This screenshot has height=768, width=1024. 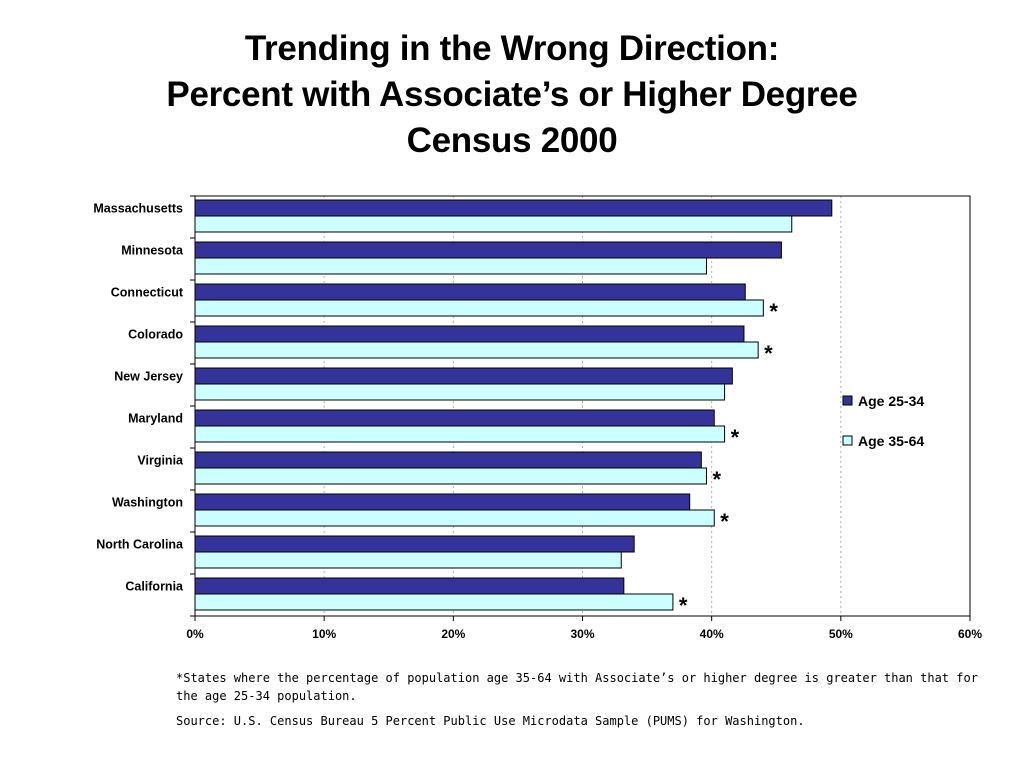 What do you see at coordinates (453, 634) in the screenshot?
I see `x-tick-label: 20%` at bounding box center [453, 634].